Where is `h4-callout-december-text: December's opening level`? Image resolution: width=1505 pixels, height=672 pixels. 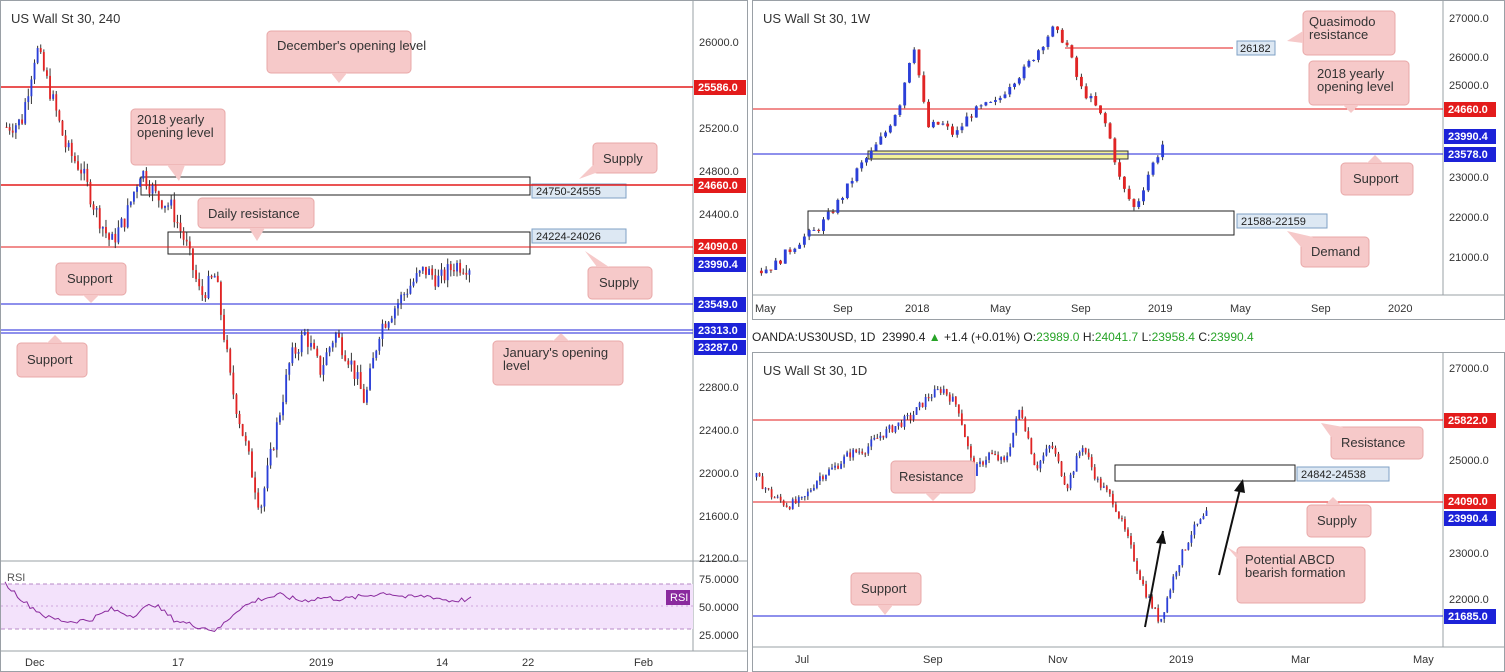
h4-callout-december-text: December's opening level is located at coordinates (351, 45).